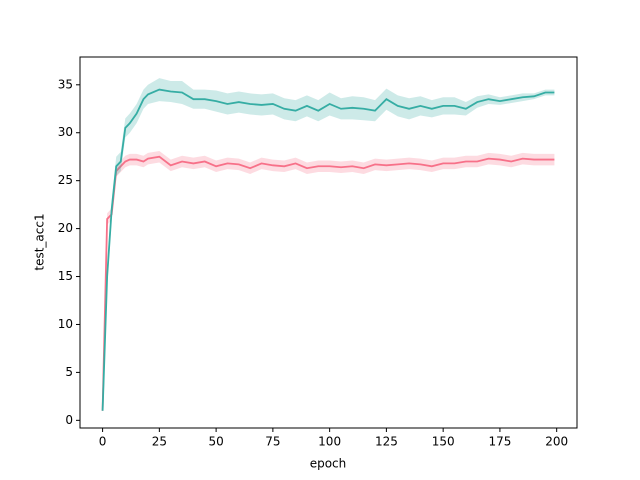 The image size is (640, 480). I want to click on y-tick-label: 25, so click(65, 180).